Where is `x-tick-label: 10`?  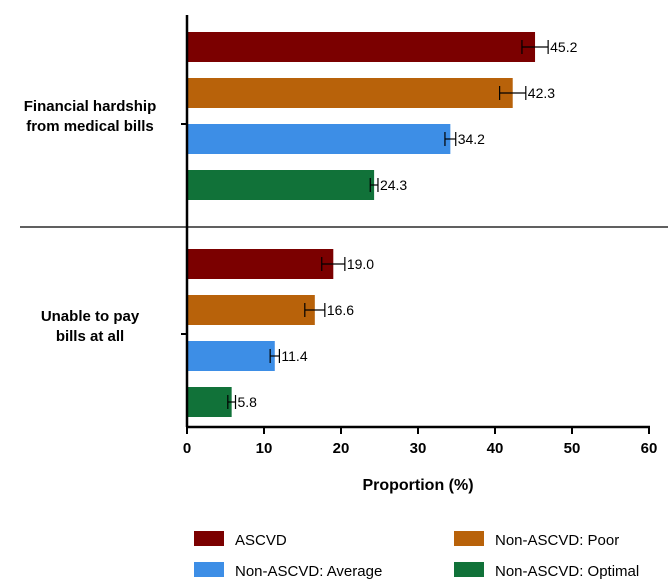 x-tick-label: 10 is located at coordinates (264, 448).